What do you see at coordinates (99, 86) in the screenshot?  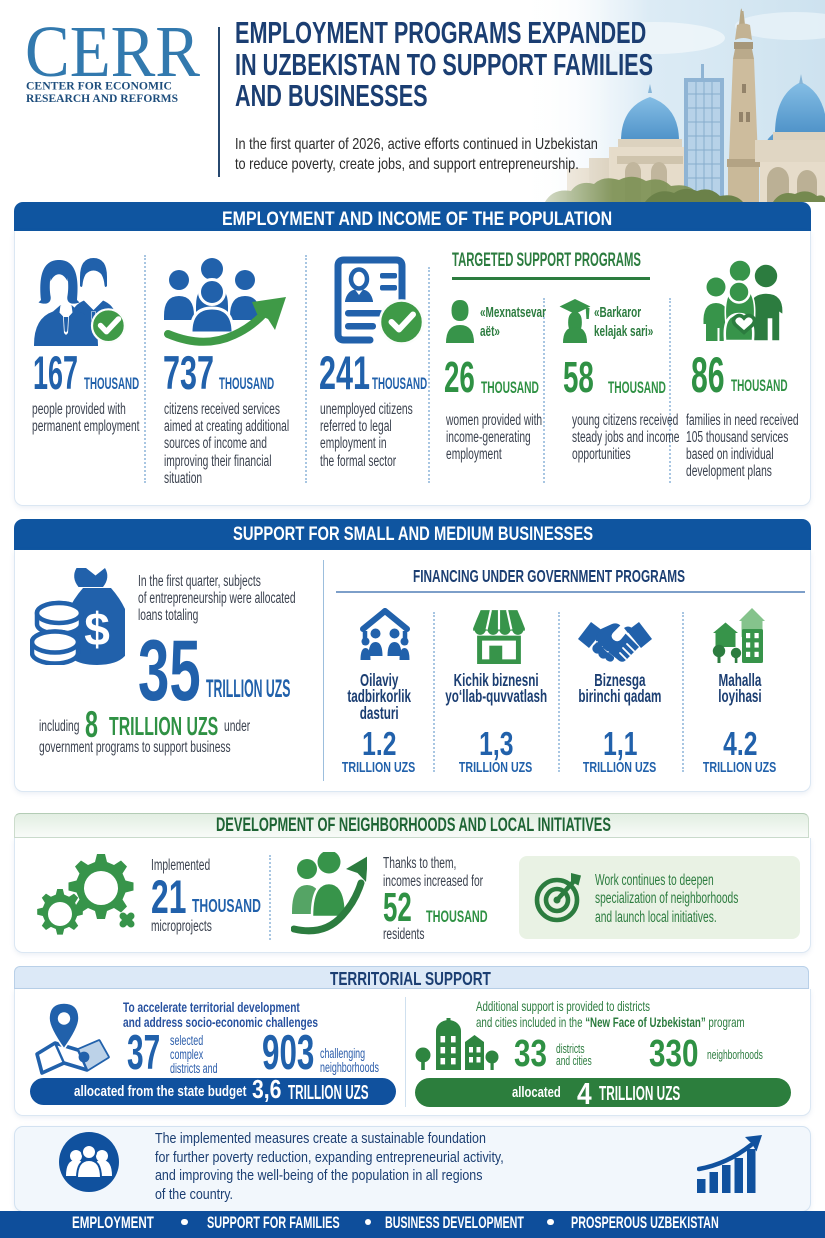 I see `svg-text: CENTER FOR ECONOMIC` at bounding box center [99, 86].